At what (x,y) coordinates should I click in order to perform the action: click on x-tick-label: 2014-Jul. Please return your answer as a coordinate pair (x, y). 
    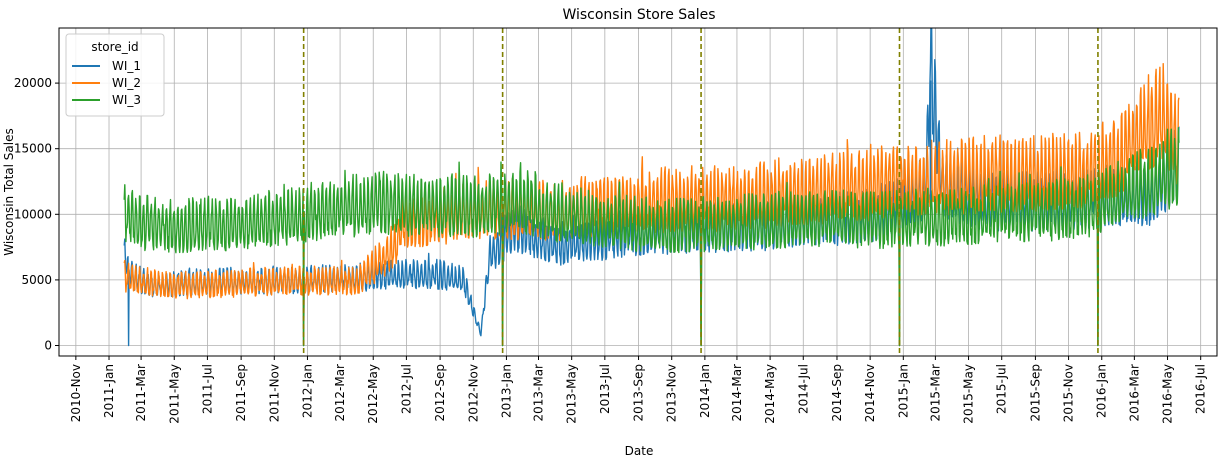
    Looking at the image, I should click on (803, 389).